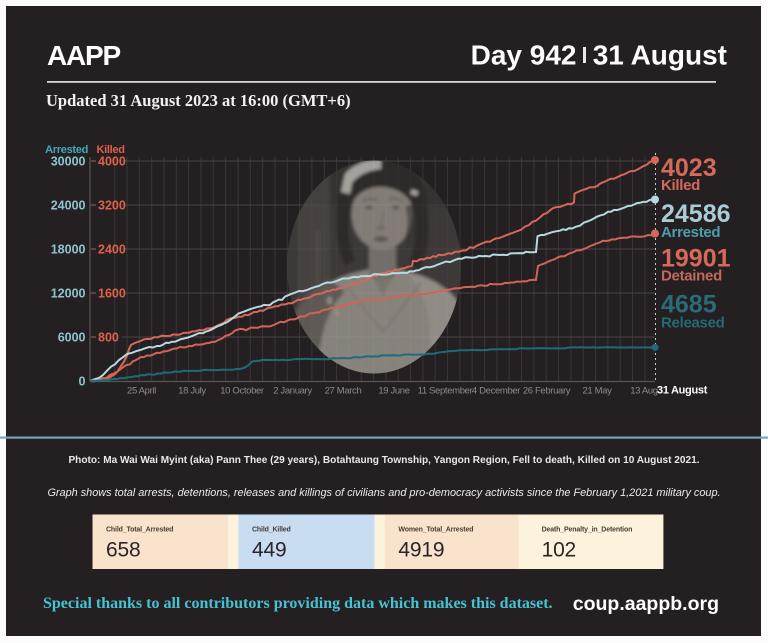 This screenshot has width=768, height=643. I want to click on svg-text: 4000, so click(112, 162).